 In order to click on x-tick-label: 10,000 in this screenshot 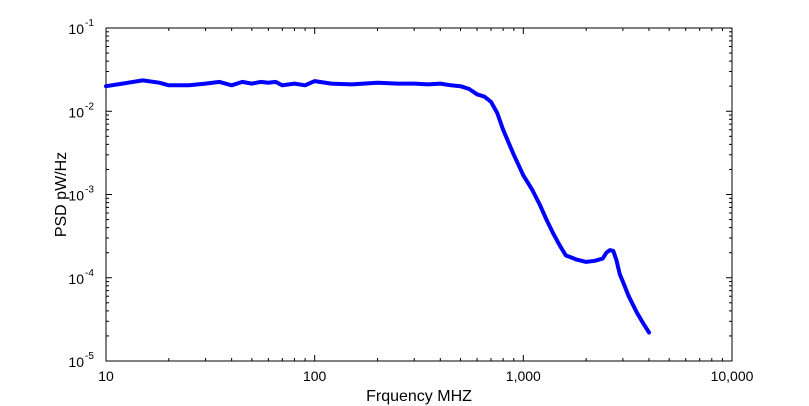, I will do `click(732, 376)`.